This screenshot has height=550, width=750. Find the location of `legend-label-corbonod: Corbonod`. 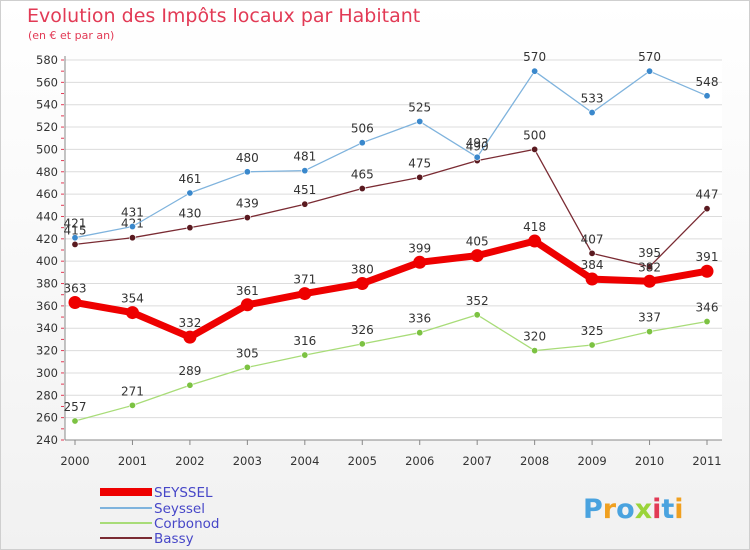

legend-label-corbonod: Corbonod is located at coordinates (186, 524).